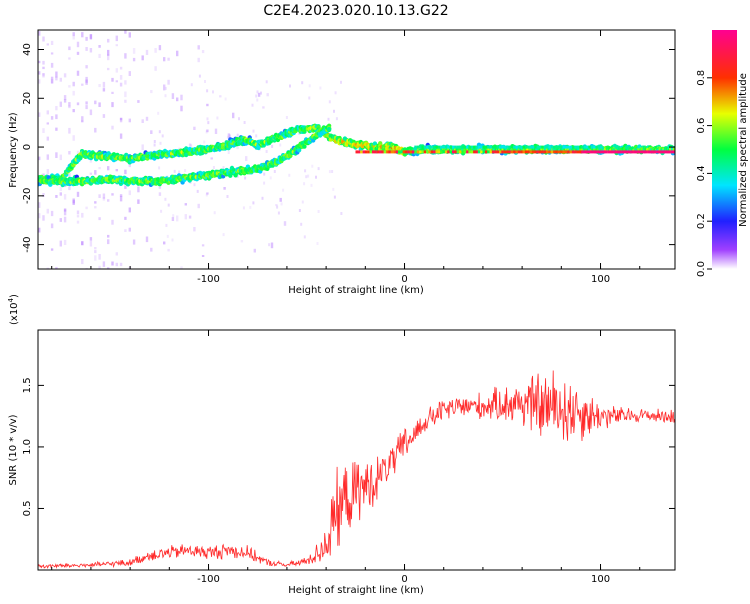 The image size is (750, 604). Describe the element at coordinates (208, 579) in the screenshot. I see `snr-x-tick-label: -100` at that location.